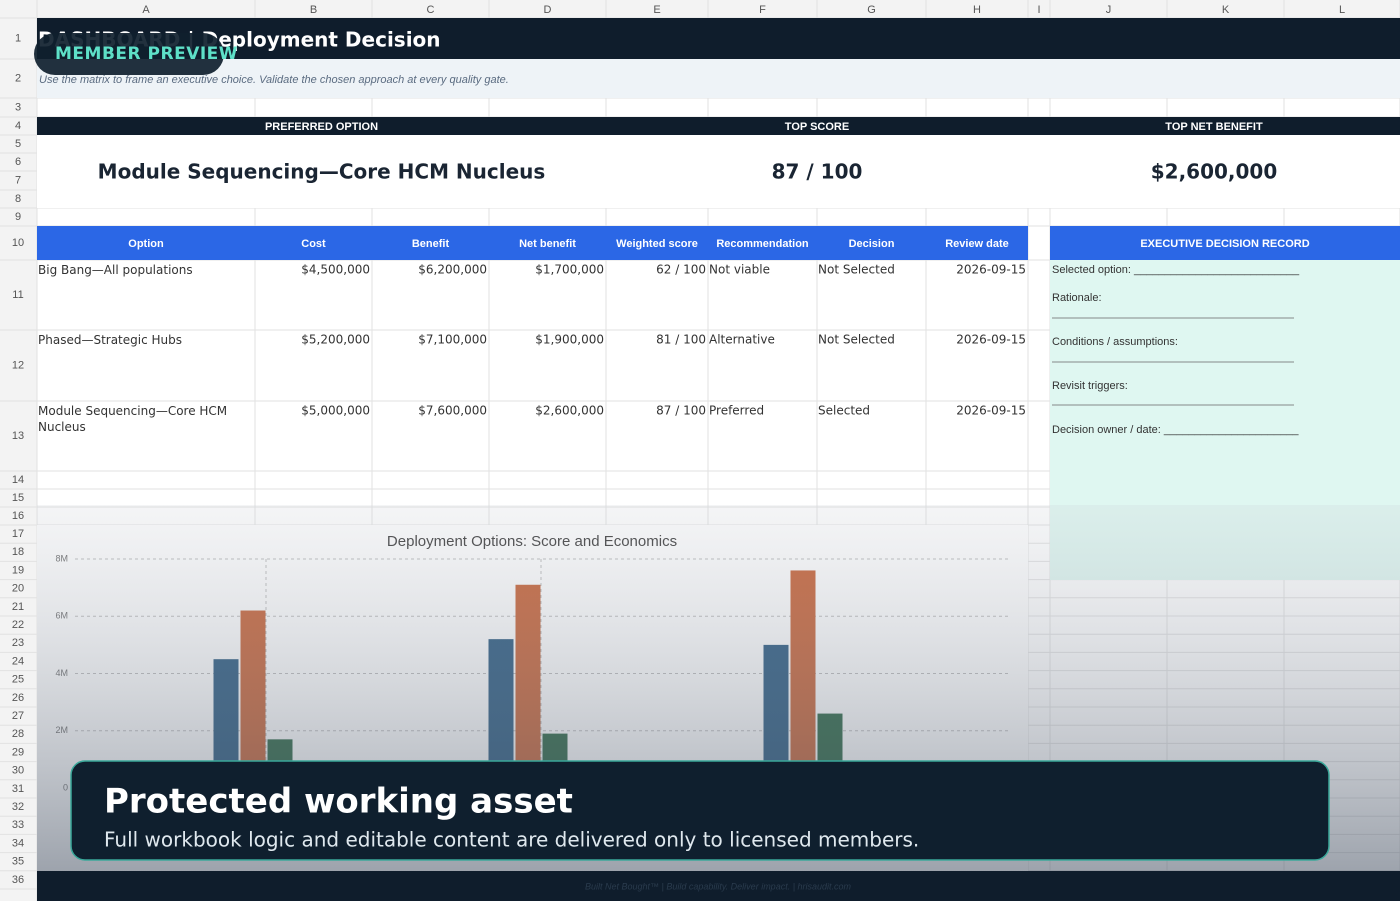 The height and width of the screenshot is (901, 1400). I want to click on table-header-bar, so click(532, 243).